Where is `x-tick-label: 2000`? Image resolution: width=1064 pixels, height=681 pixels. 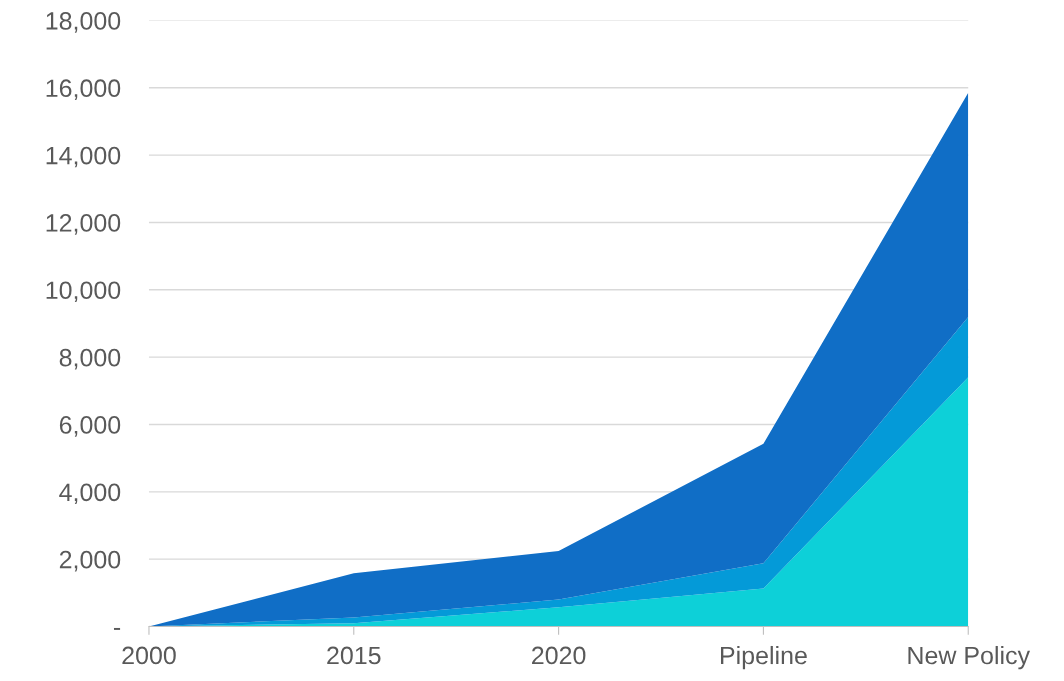
x-tick-label: 2000 is located at coordinates (149, 655).